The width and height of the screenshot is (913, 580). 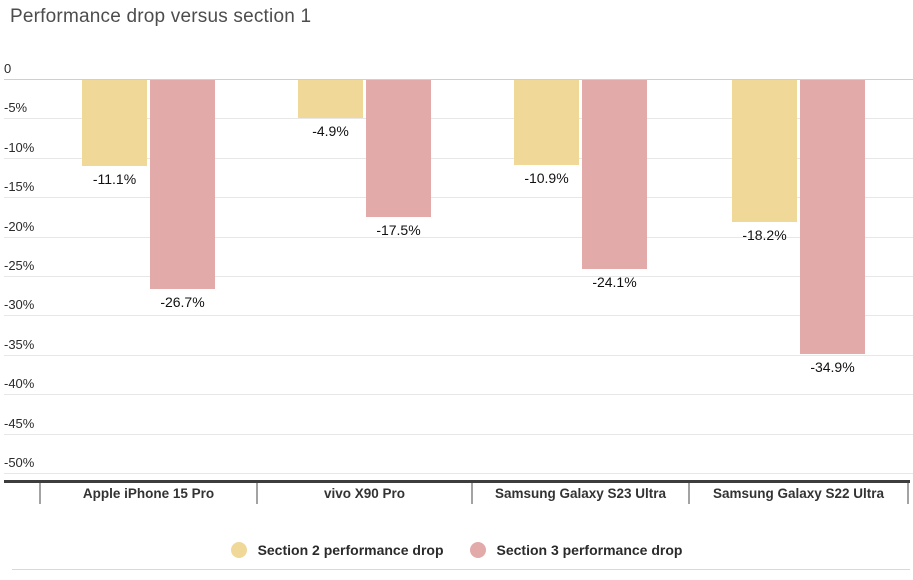 What do you see at coordinates (764, 235) in the screenshot?
I see `bar-value-label-samsung-galaxy-s22-ultra-18-2: -18.2%` at bounding box center [764, 235].